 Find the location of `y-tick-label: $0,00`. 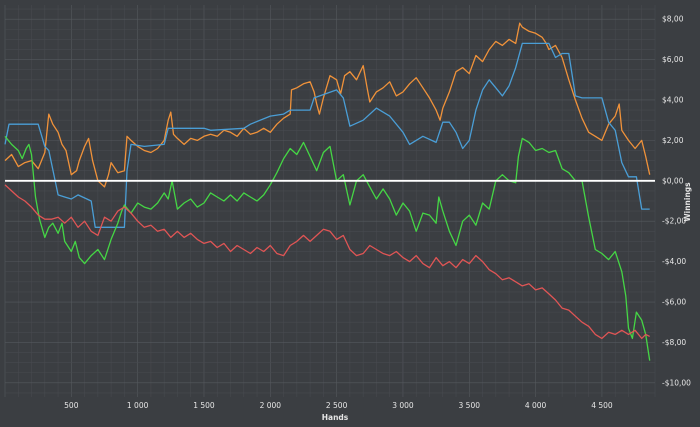

y-tick-label: $0,00 is located at coordinates (673, 180).